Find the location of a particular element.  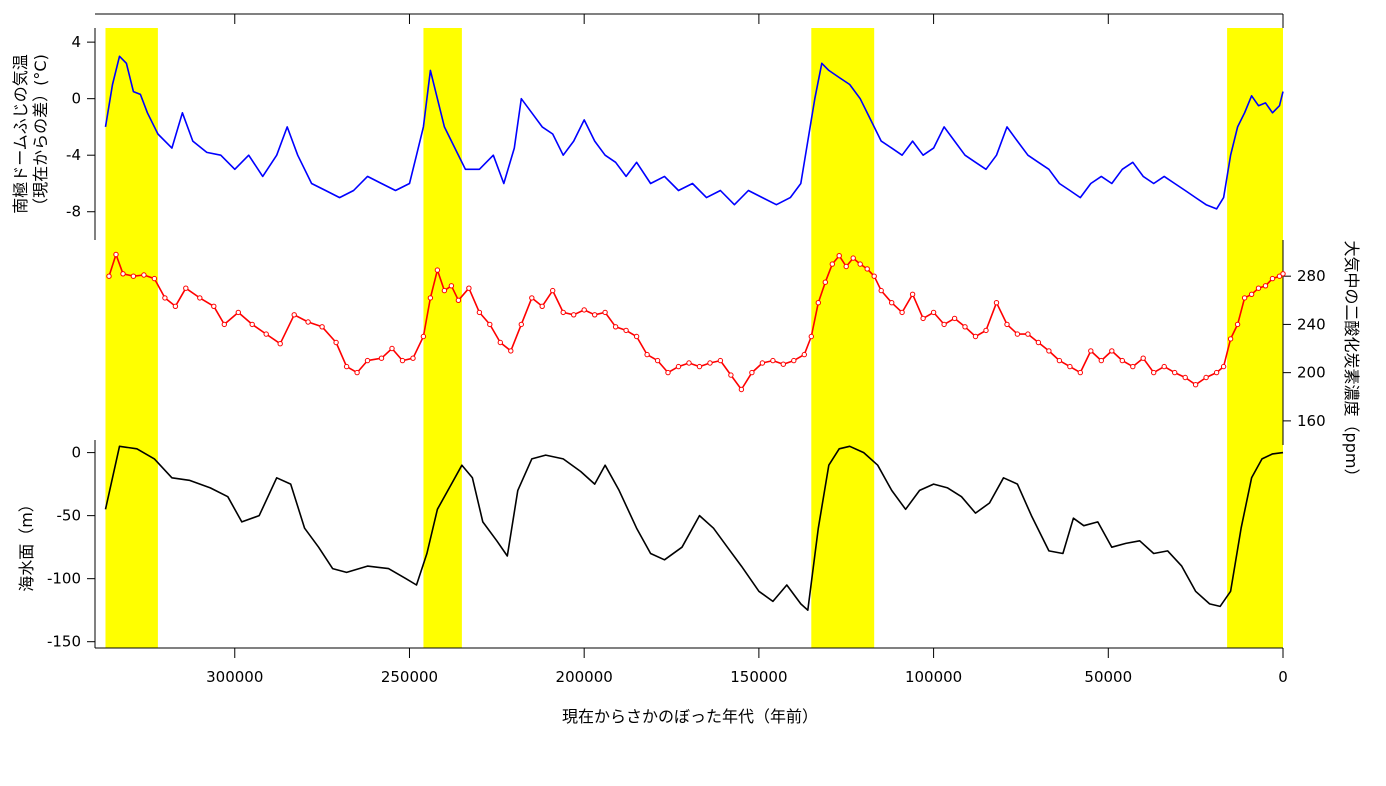

co2-y-tick-label-0: 280 is located at coordinates (1311, 276).